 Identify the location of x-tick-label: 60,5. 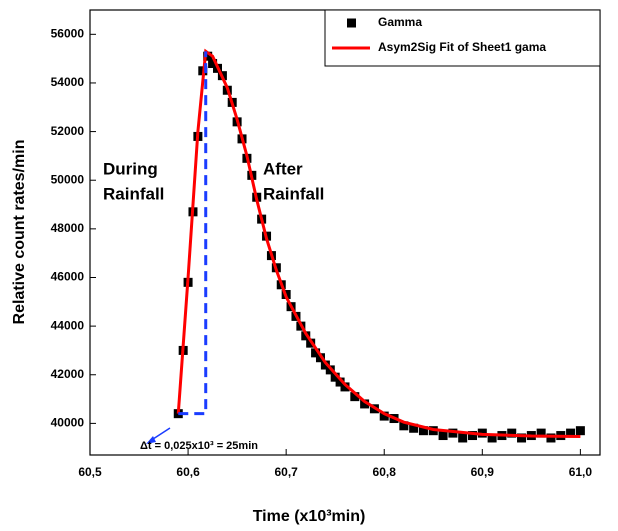
(90, 472).